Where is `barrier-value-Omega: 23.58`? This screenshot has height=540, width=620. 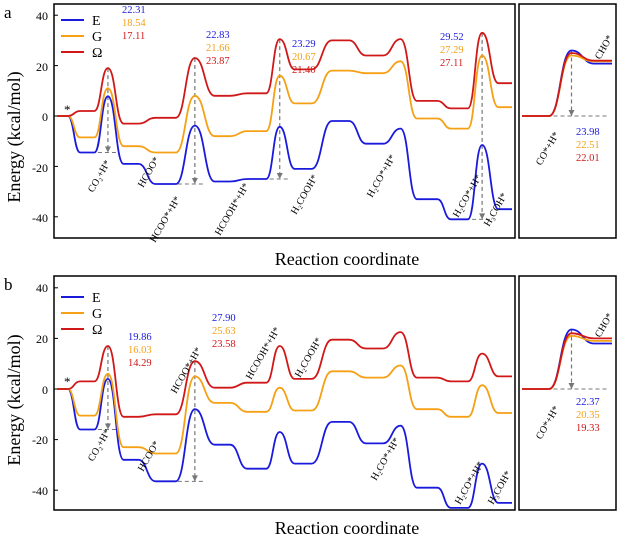 barrier-value-Omega: 23.58 is located at coordinates (224, 344).